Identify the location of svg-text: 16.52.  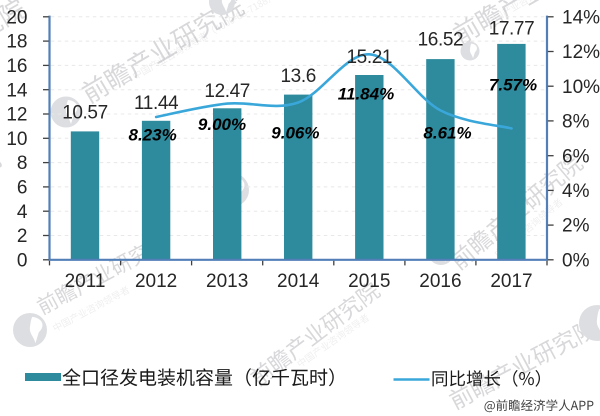
(441, 39).